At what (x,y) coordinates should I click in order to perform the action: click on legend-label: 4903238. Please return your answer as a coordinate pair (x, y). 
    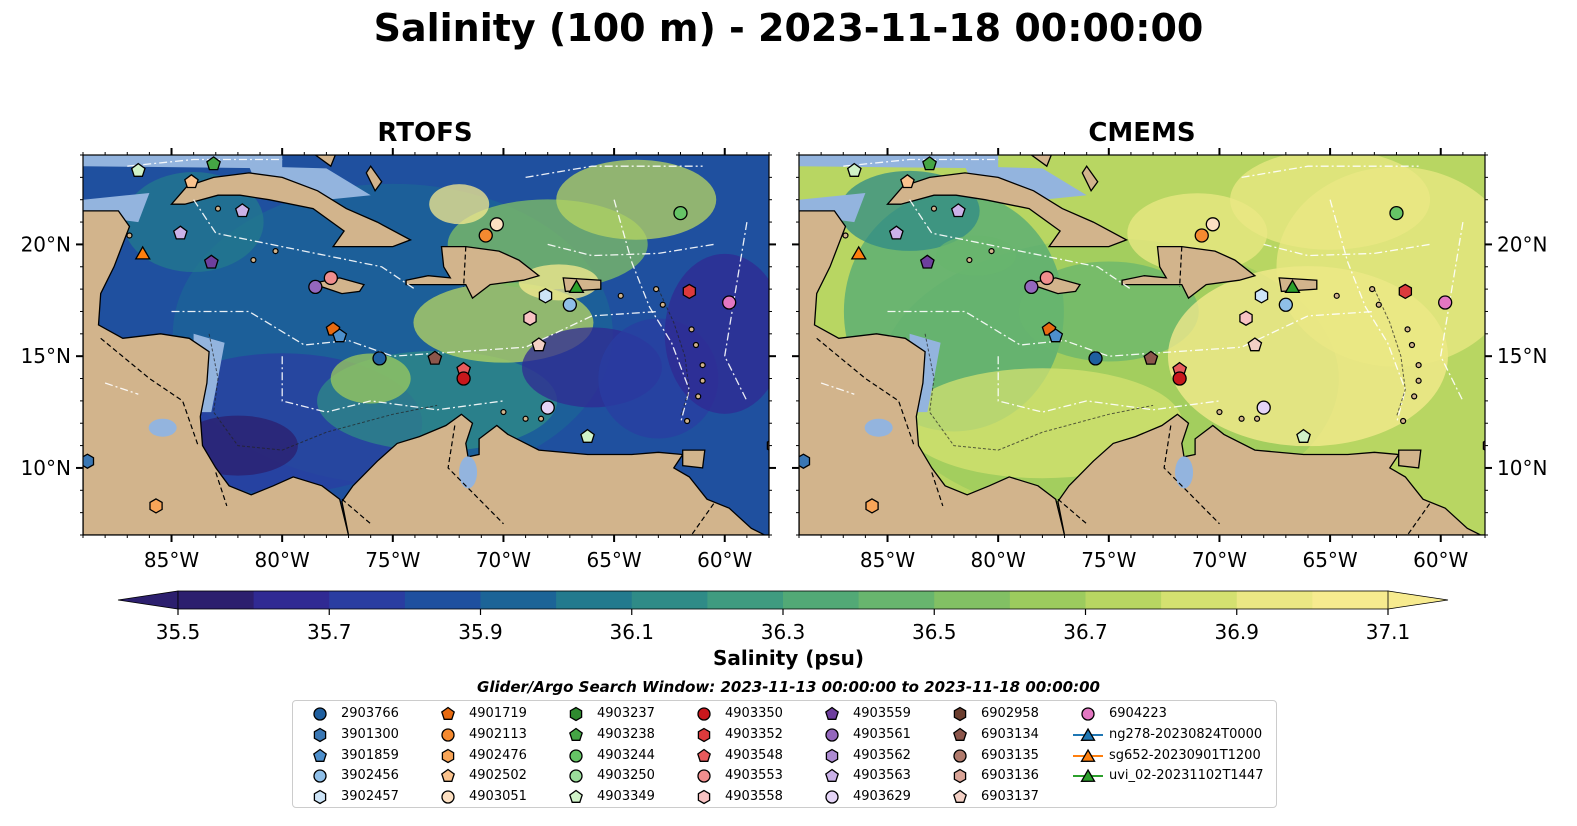
    Looking at the image, I should click on (626, 734).